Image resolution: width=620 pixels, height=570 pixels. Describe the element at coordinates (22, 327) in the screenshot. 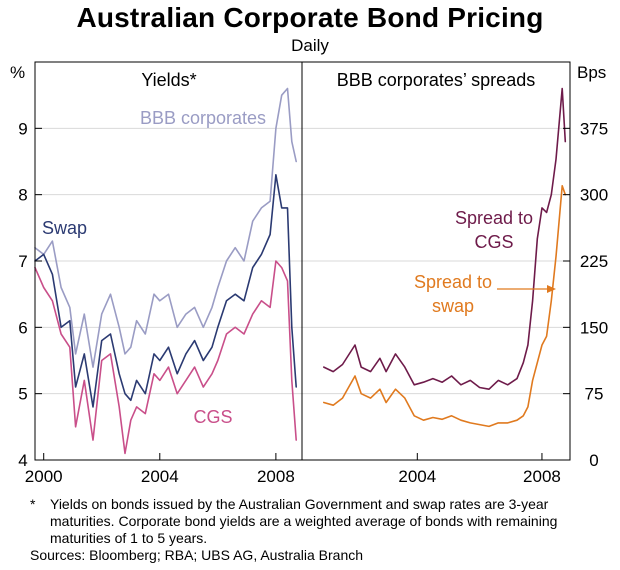

I see `y-tick-label-left: 6` at that location.